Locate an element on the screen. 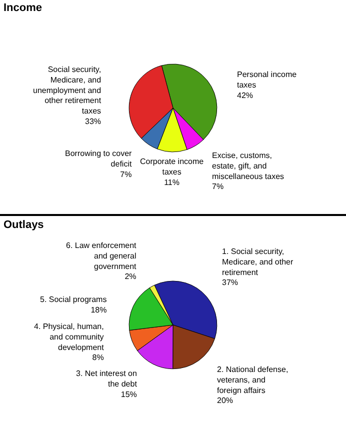 This screenshot has width=346, height=431. data-label: 18% is located at coordinates (98, 309).